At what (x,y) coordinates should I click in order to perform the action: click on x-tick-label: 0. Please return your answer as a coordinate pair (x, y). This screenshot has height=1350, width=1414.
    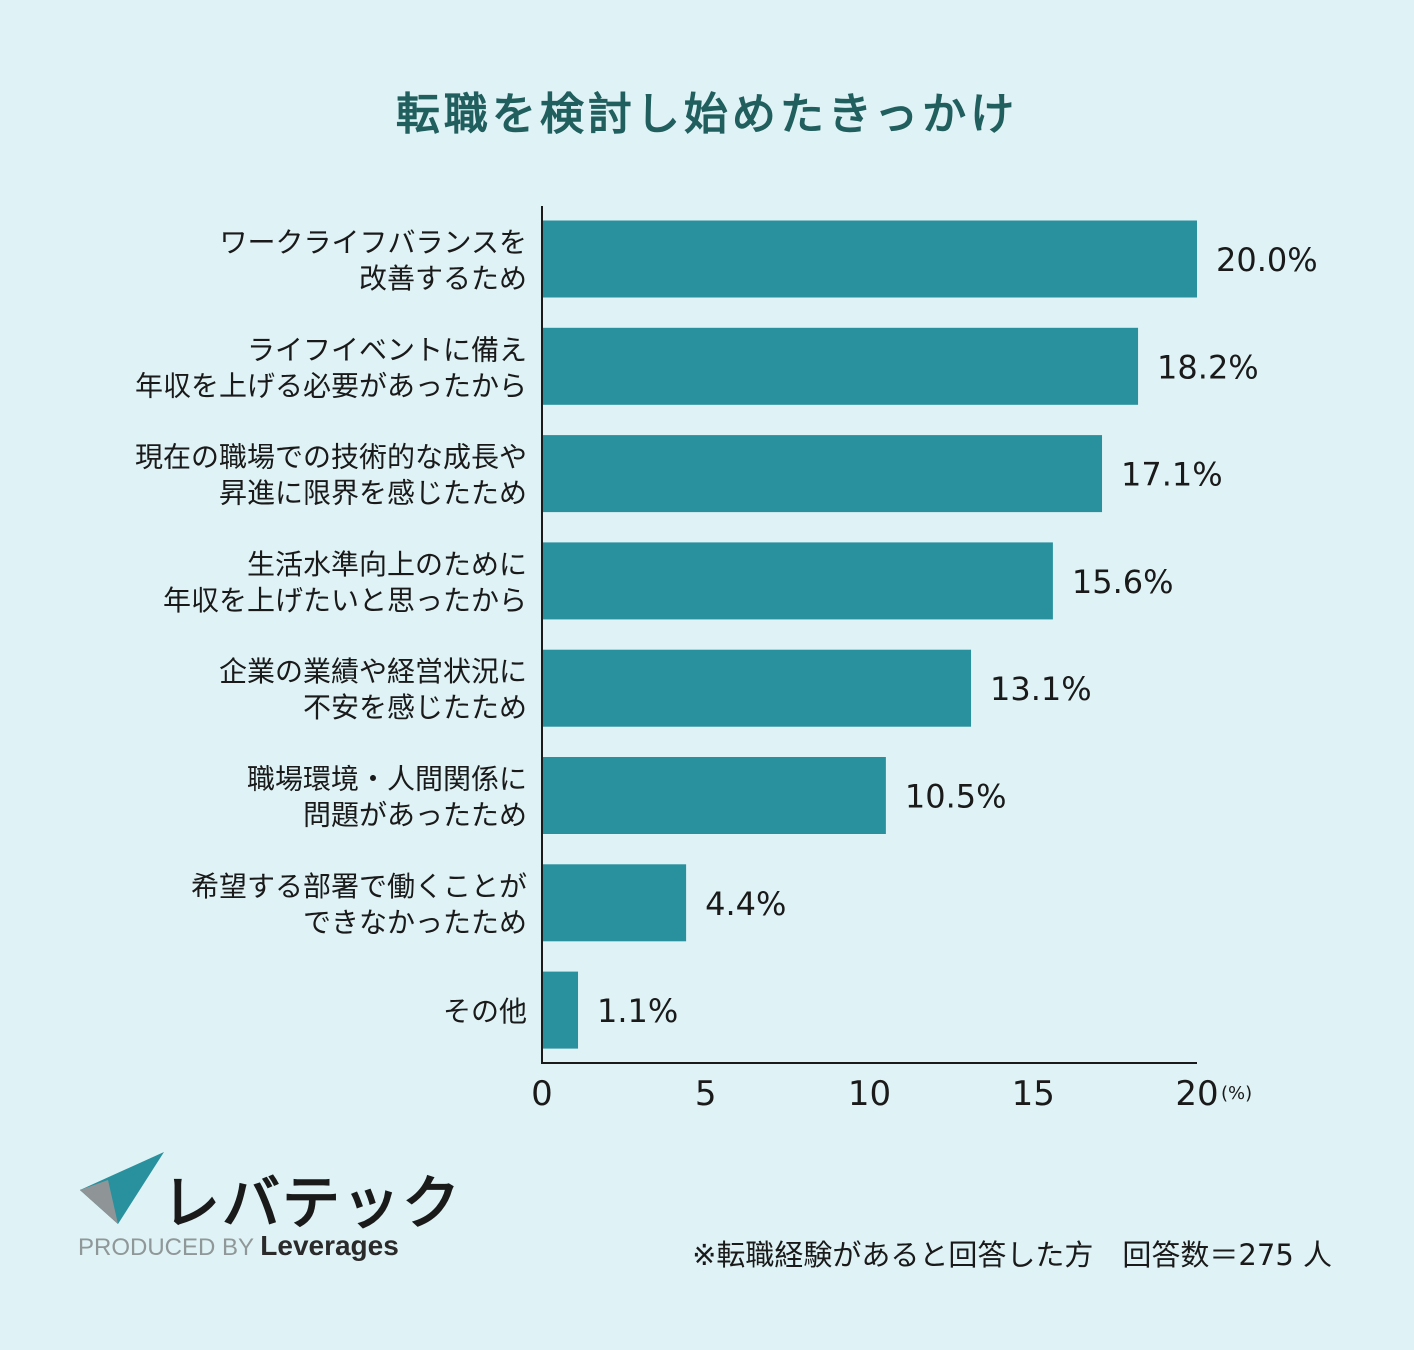
    Looking at the image, I should click on (542, 1094).